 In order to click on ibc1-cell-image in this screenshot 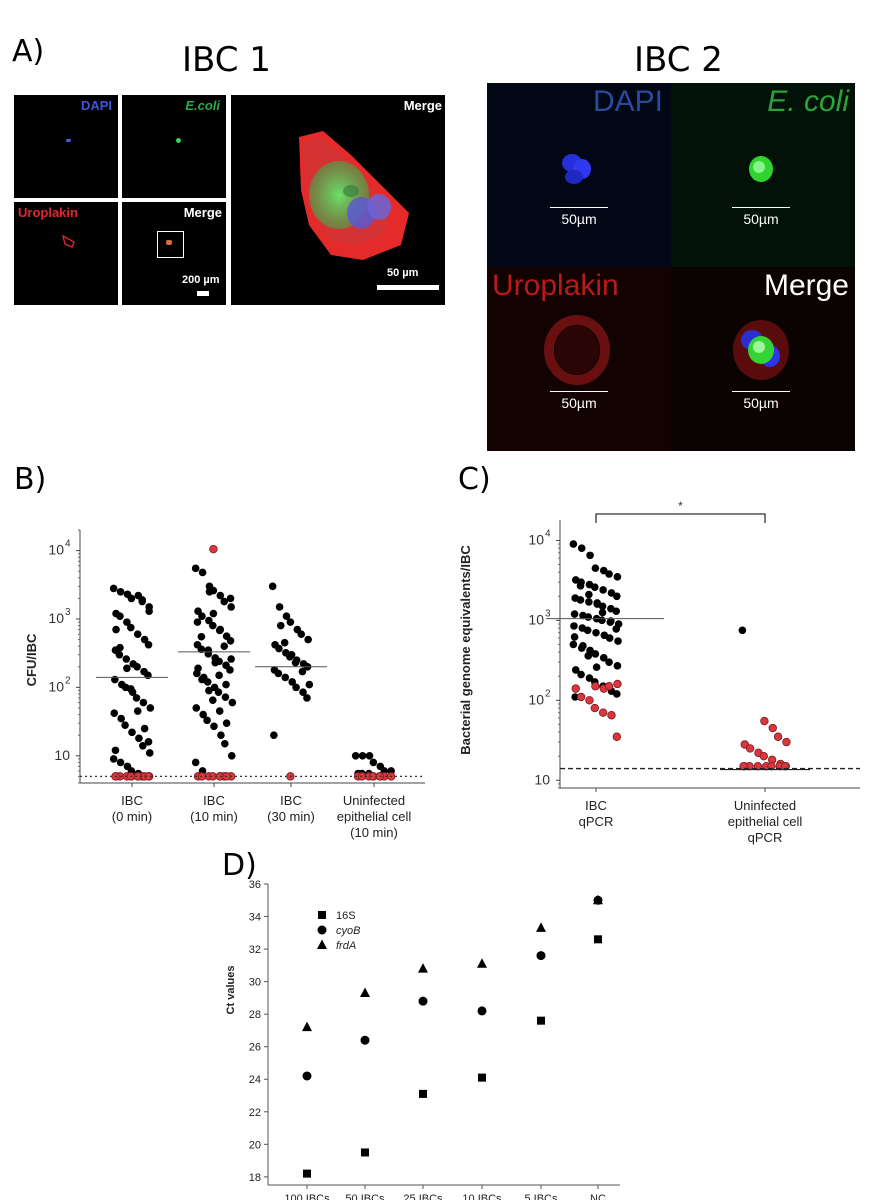, I will do `click(354, 195)`.